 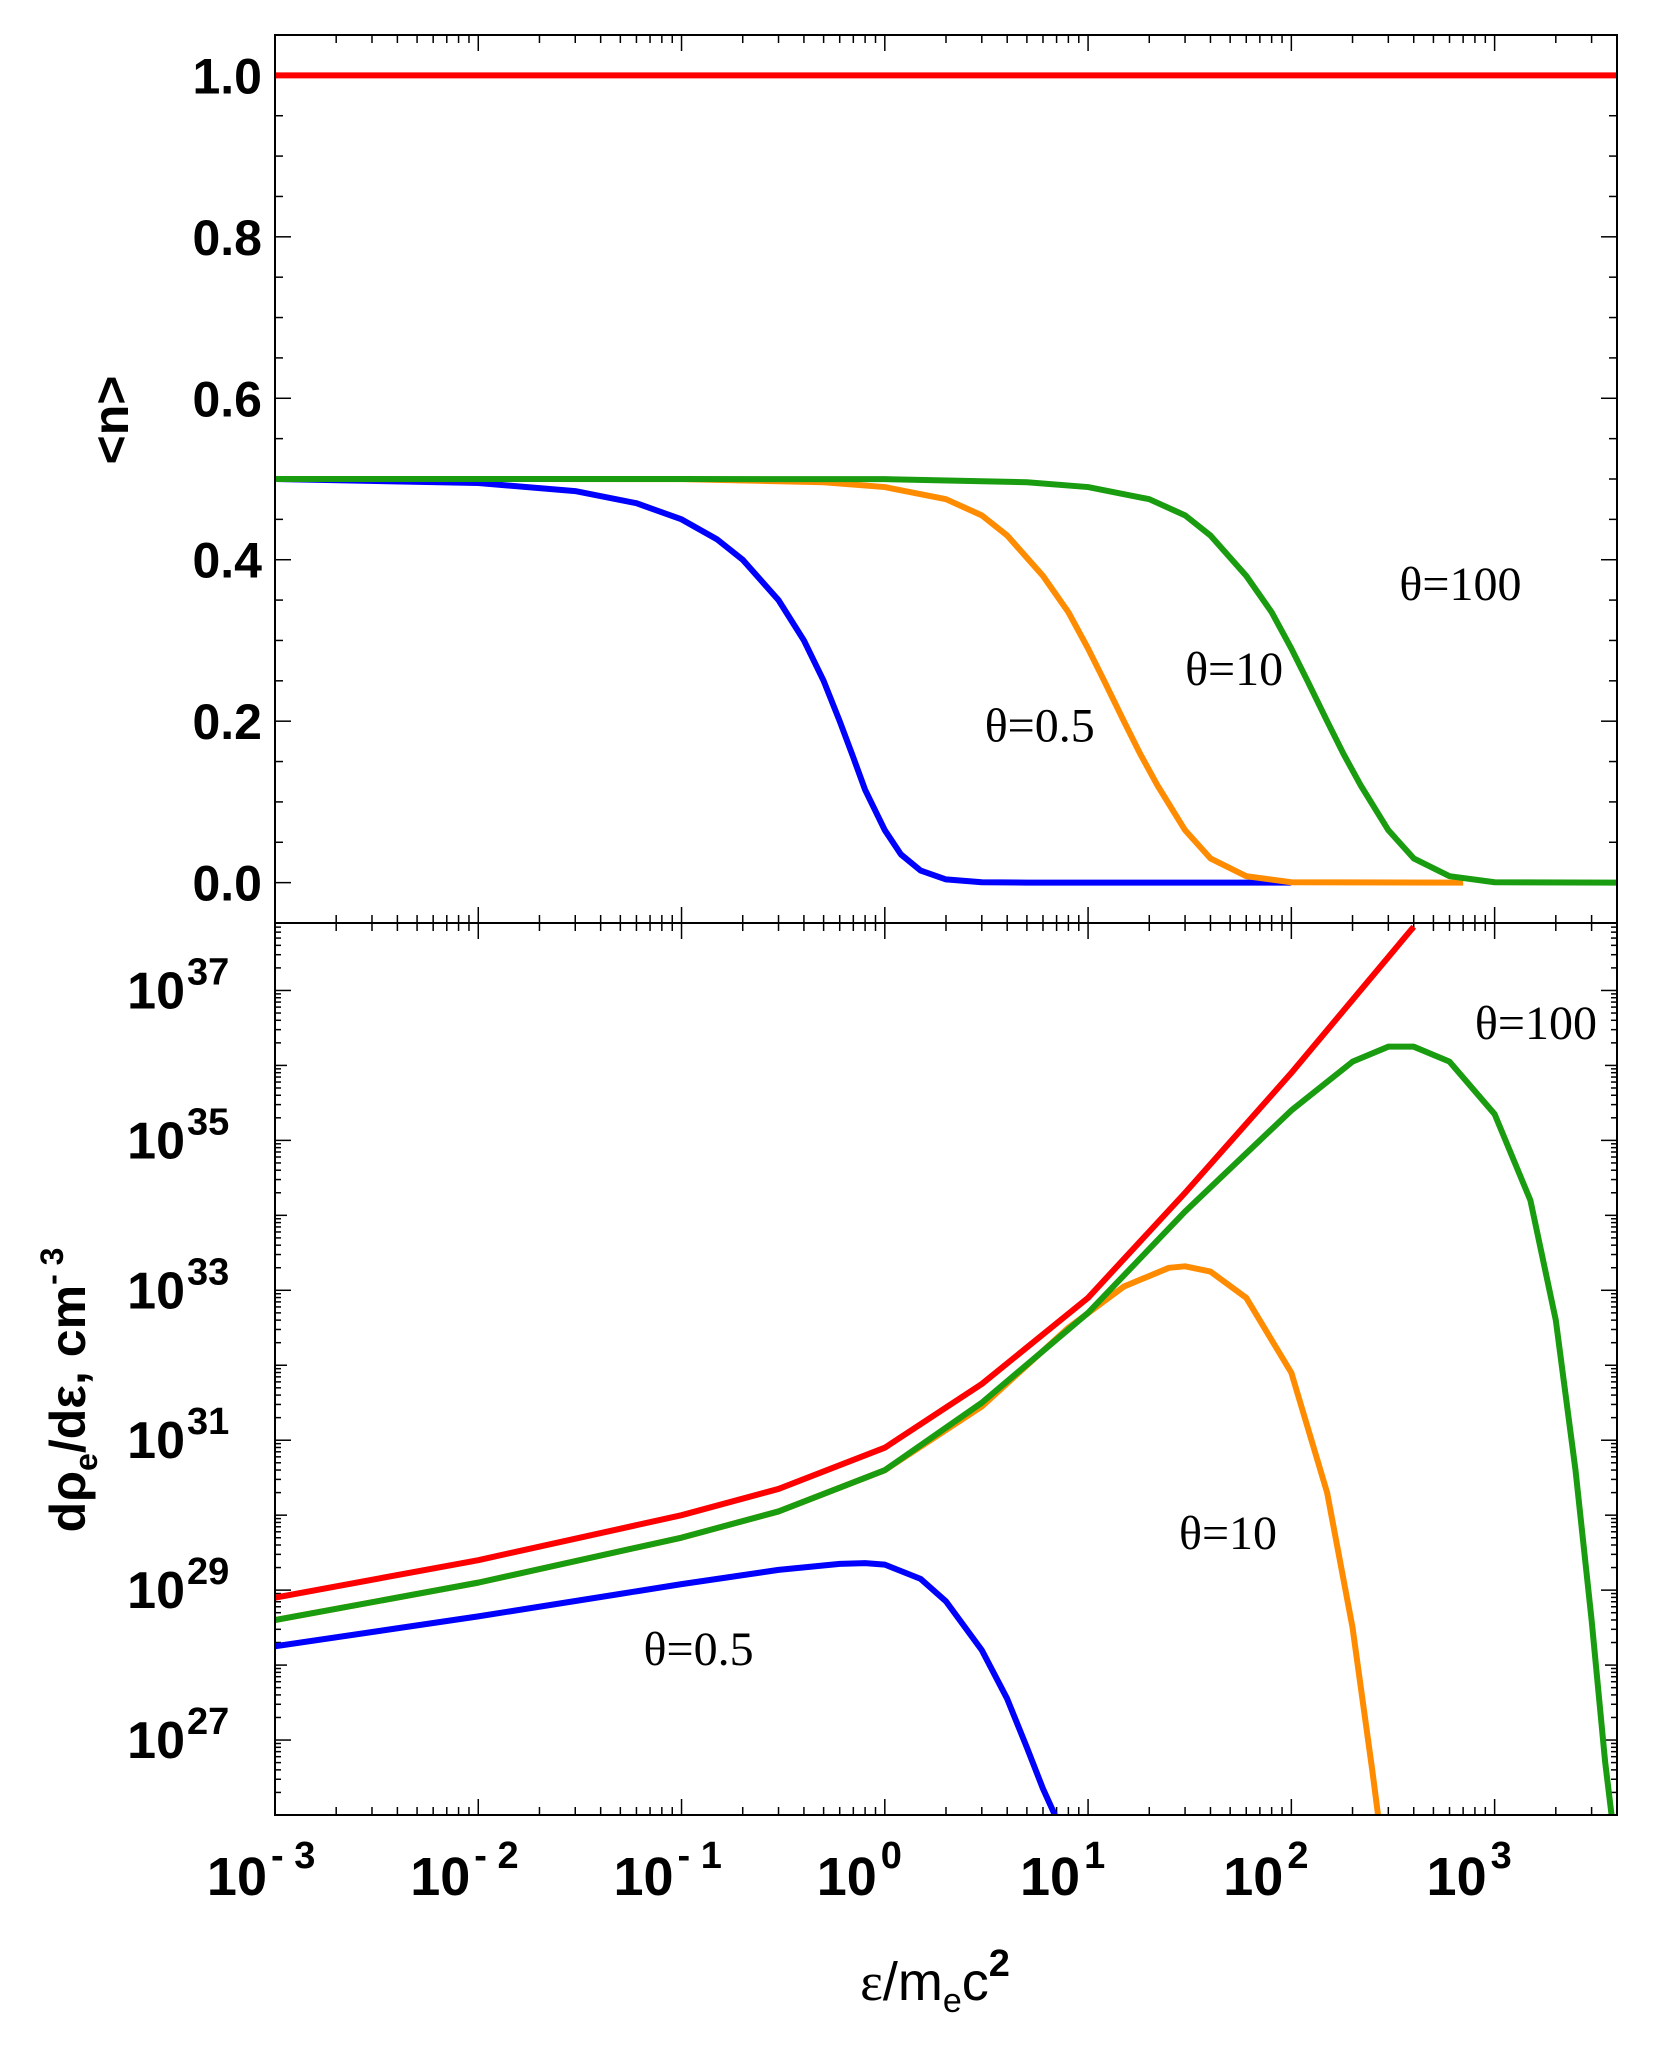 I want to click on x-tick-label-exponent: 3, so click(x=1501, y=1856).